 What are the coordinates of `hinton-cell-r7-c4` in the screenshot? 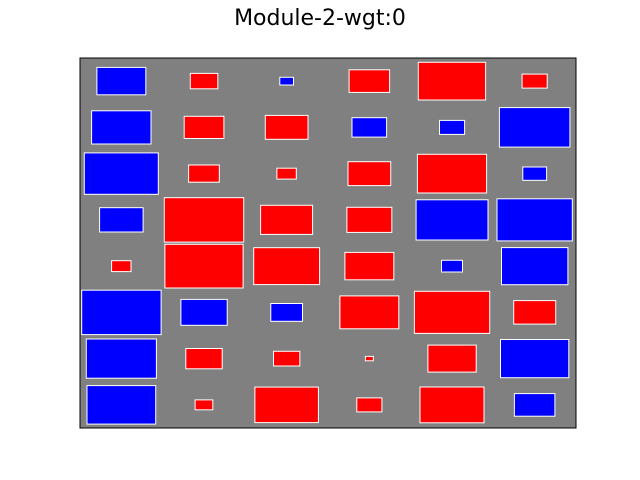 It's located at (452, 405).